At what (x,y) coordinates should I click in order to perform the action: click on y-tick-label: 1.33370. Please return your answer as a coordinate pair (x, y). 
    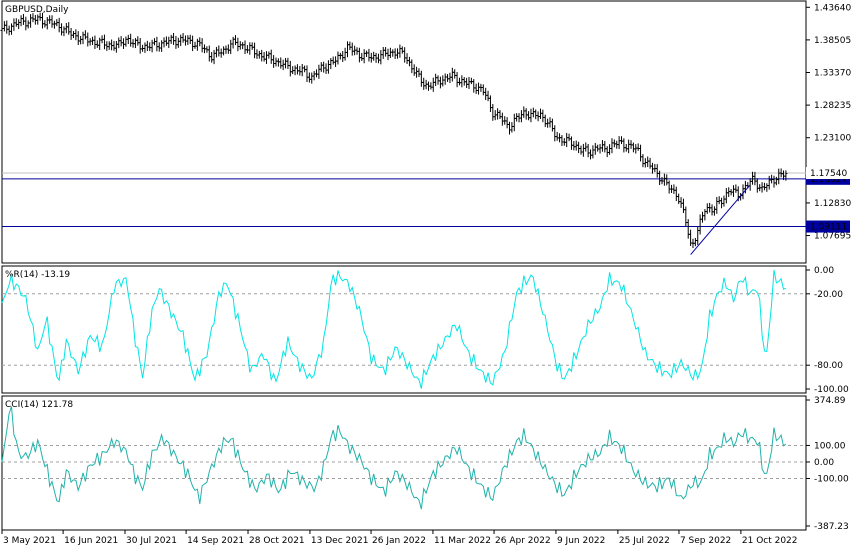
    Looking at the image, I should click on (832, 74).